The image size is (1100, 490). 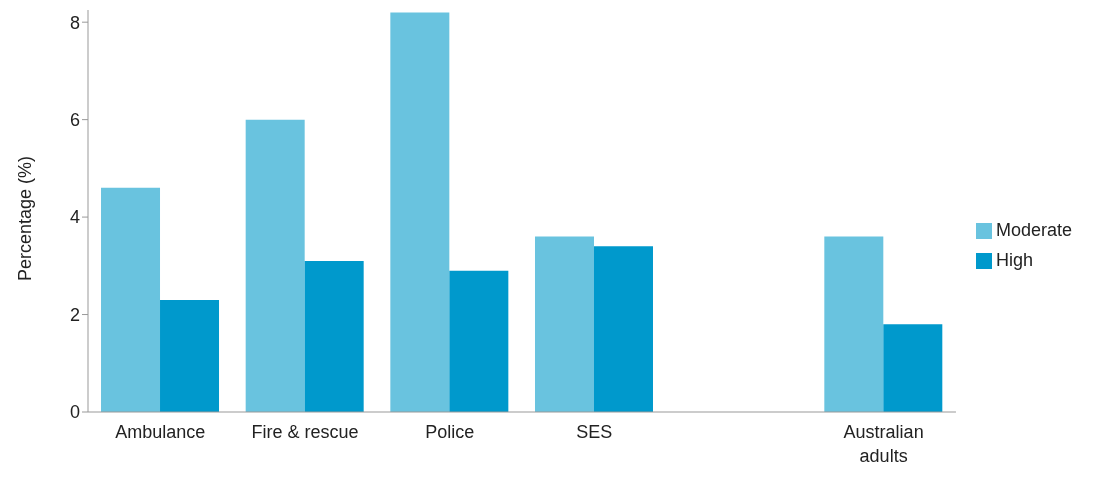 What do you see at coordinates (74, 217) in the screenshot?
I see `y-tick-label: 4` at bounding box center [74, 217].